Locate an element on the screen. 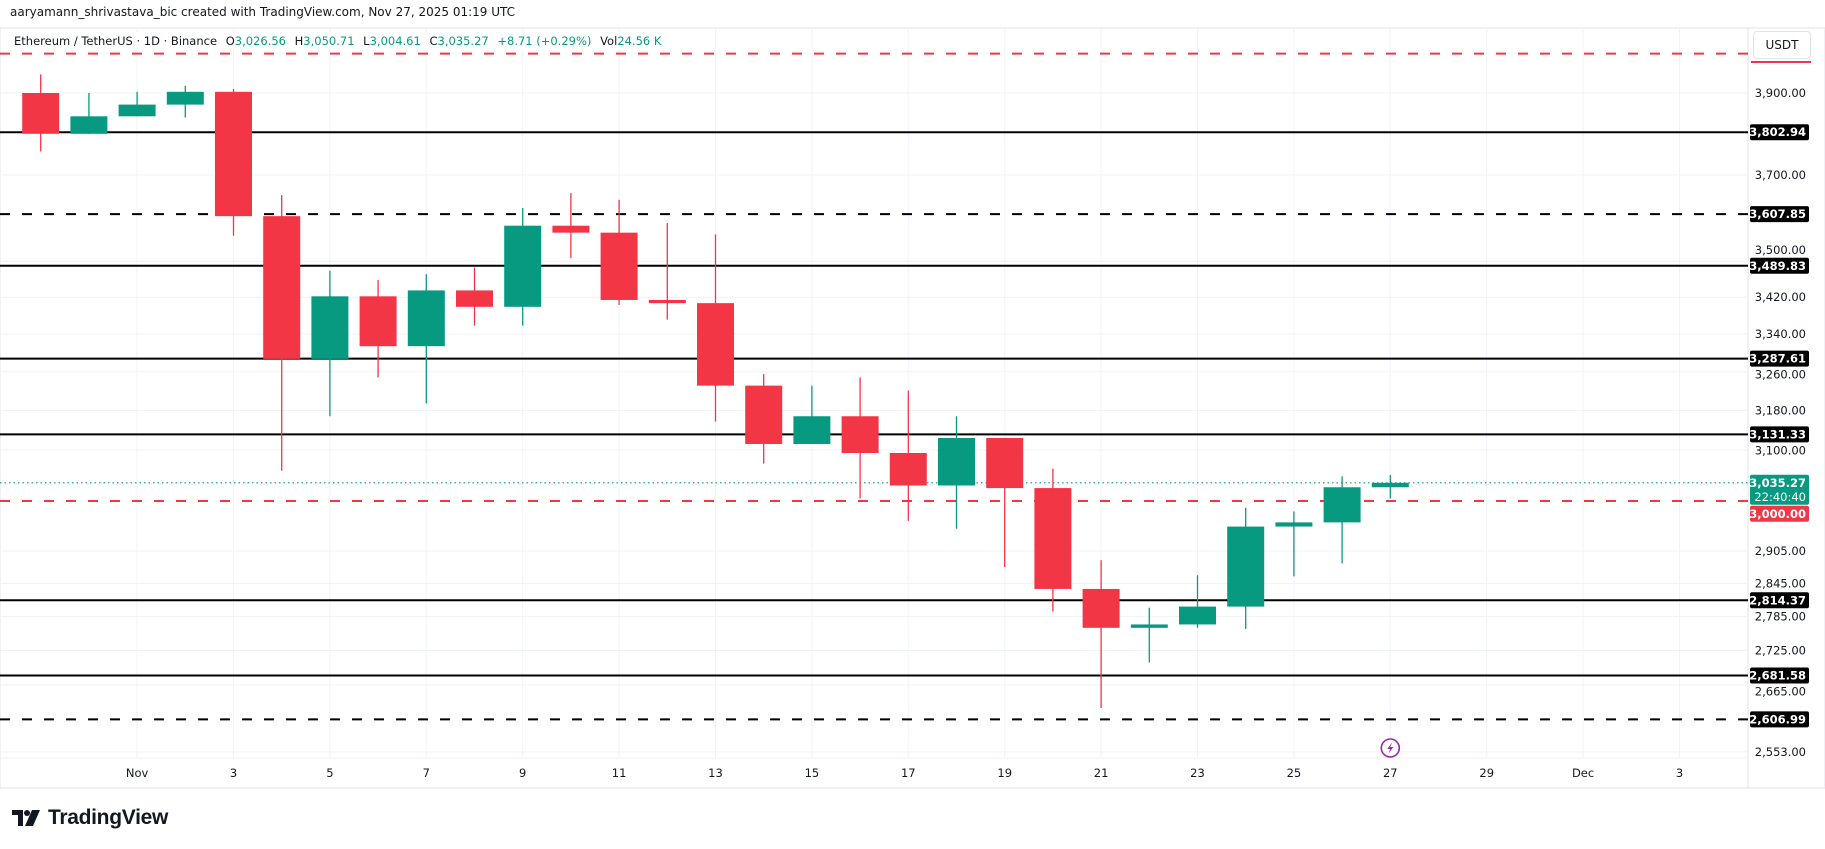  tradingview-logo: TradingView is located at coordinates (90, 818).